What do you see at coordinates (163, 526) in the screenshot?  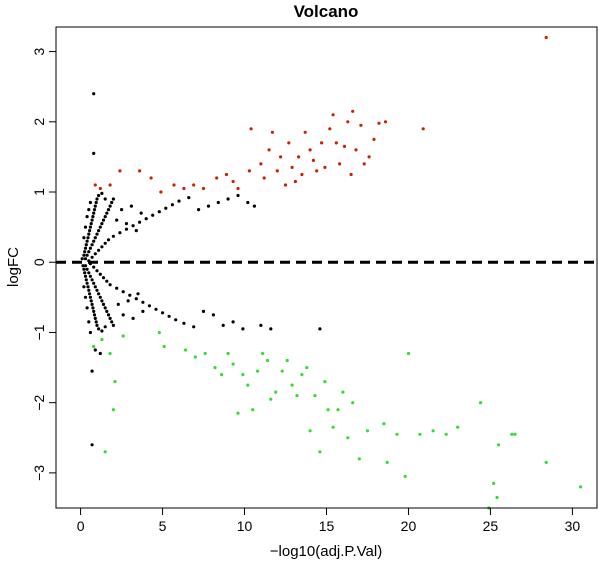 I see `x-tick-label: 5` at bounding box center [163, 526].